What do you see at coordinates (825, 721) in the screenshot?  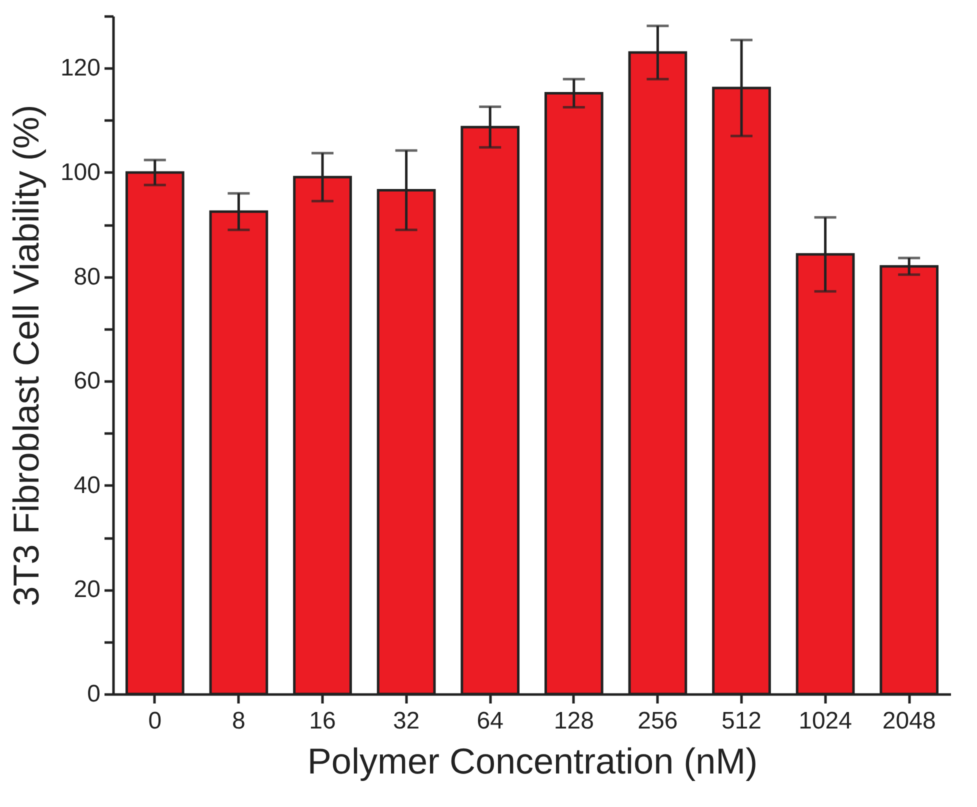 I see `x-tick-label: 1024` at bounding box center [825, 721].